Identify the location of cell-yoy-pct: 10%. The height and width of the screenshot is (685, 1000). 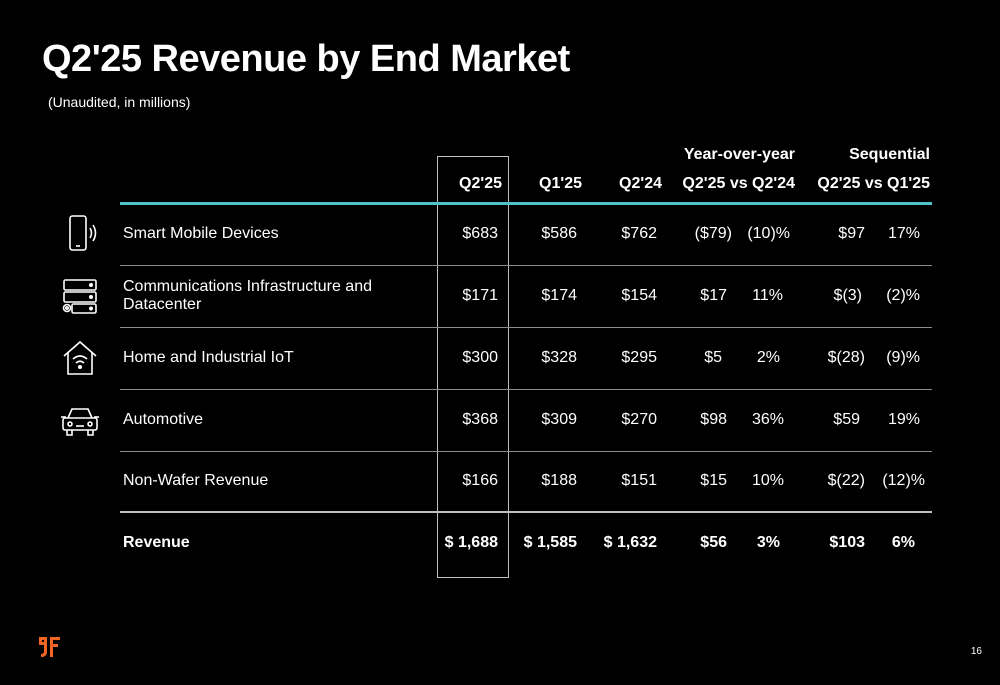
(767, 480).